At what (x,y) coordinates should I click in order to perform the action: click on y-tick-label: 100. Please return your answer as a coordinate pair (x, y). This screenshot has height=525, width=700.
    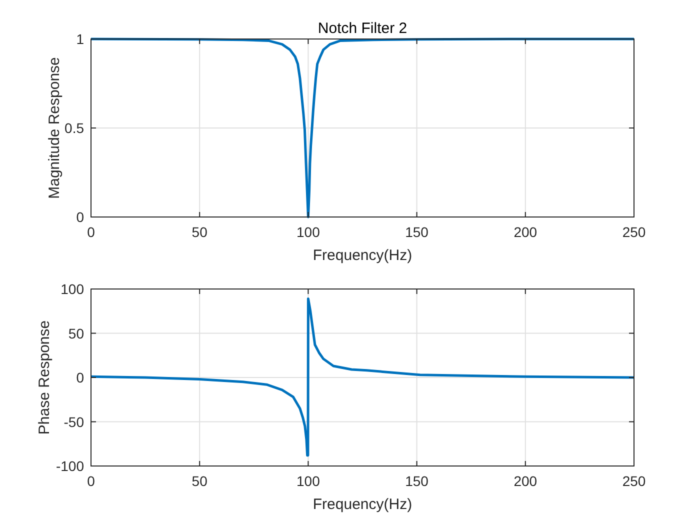
    Looking at the image, I should click on (72, 289).